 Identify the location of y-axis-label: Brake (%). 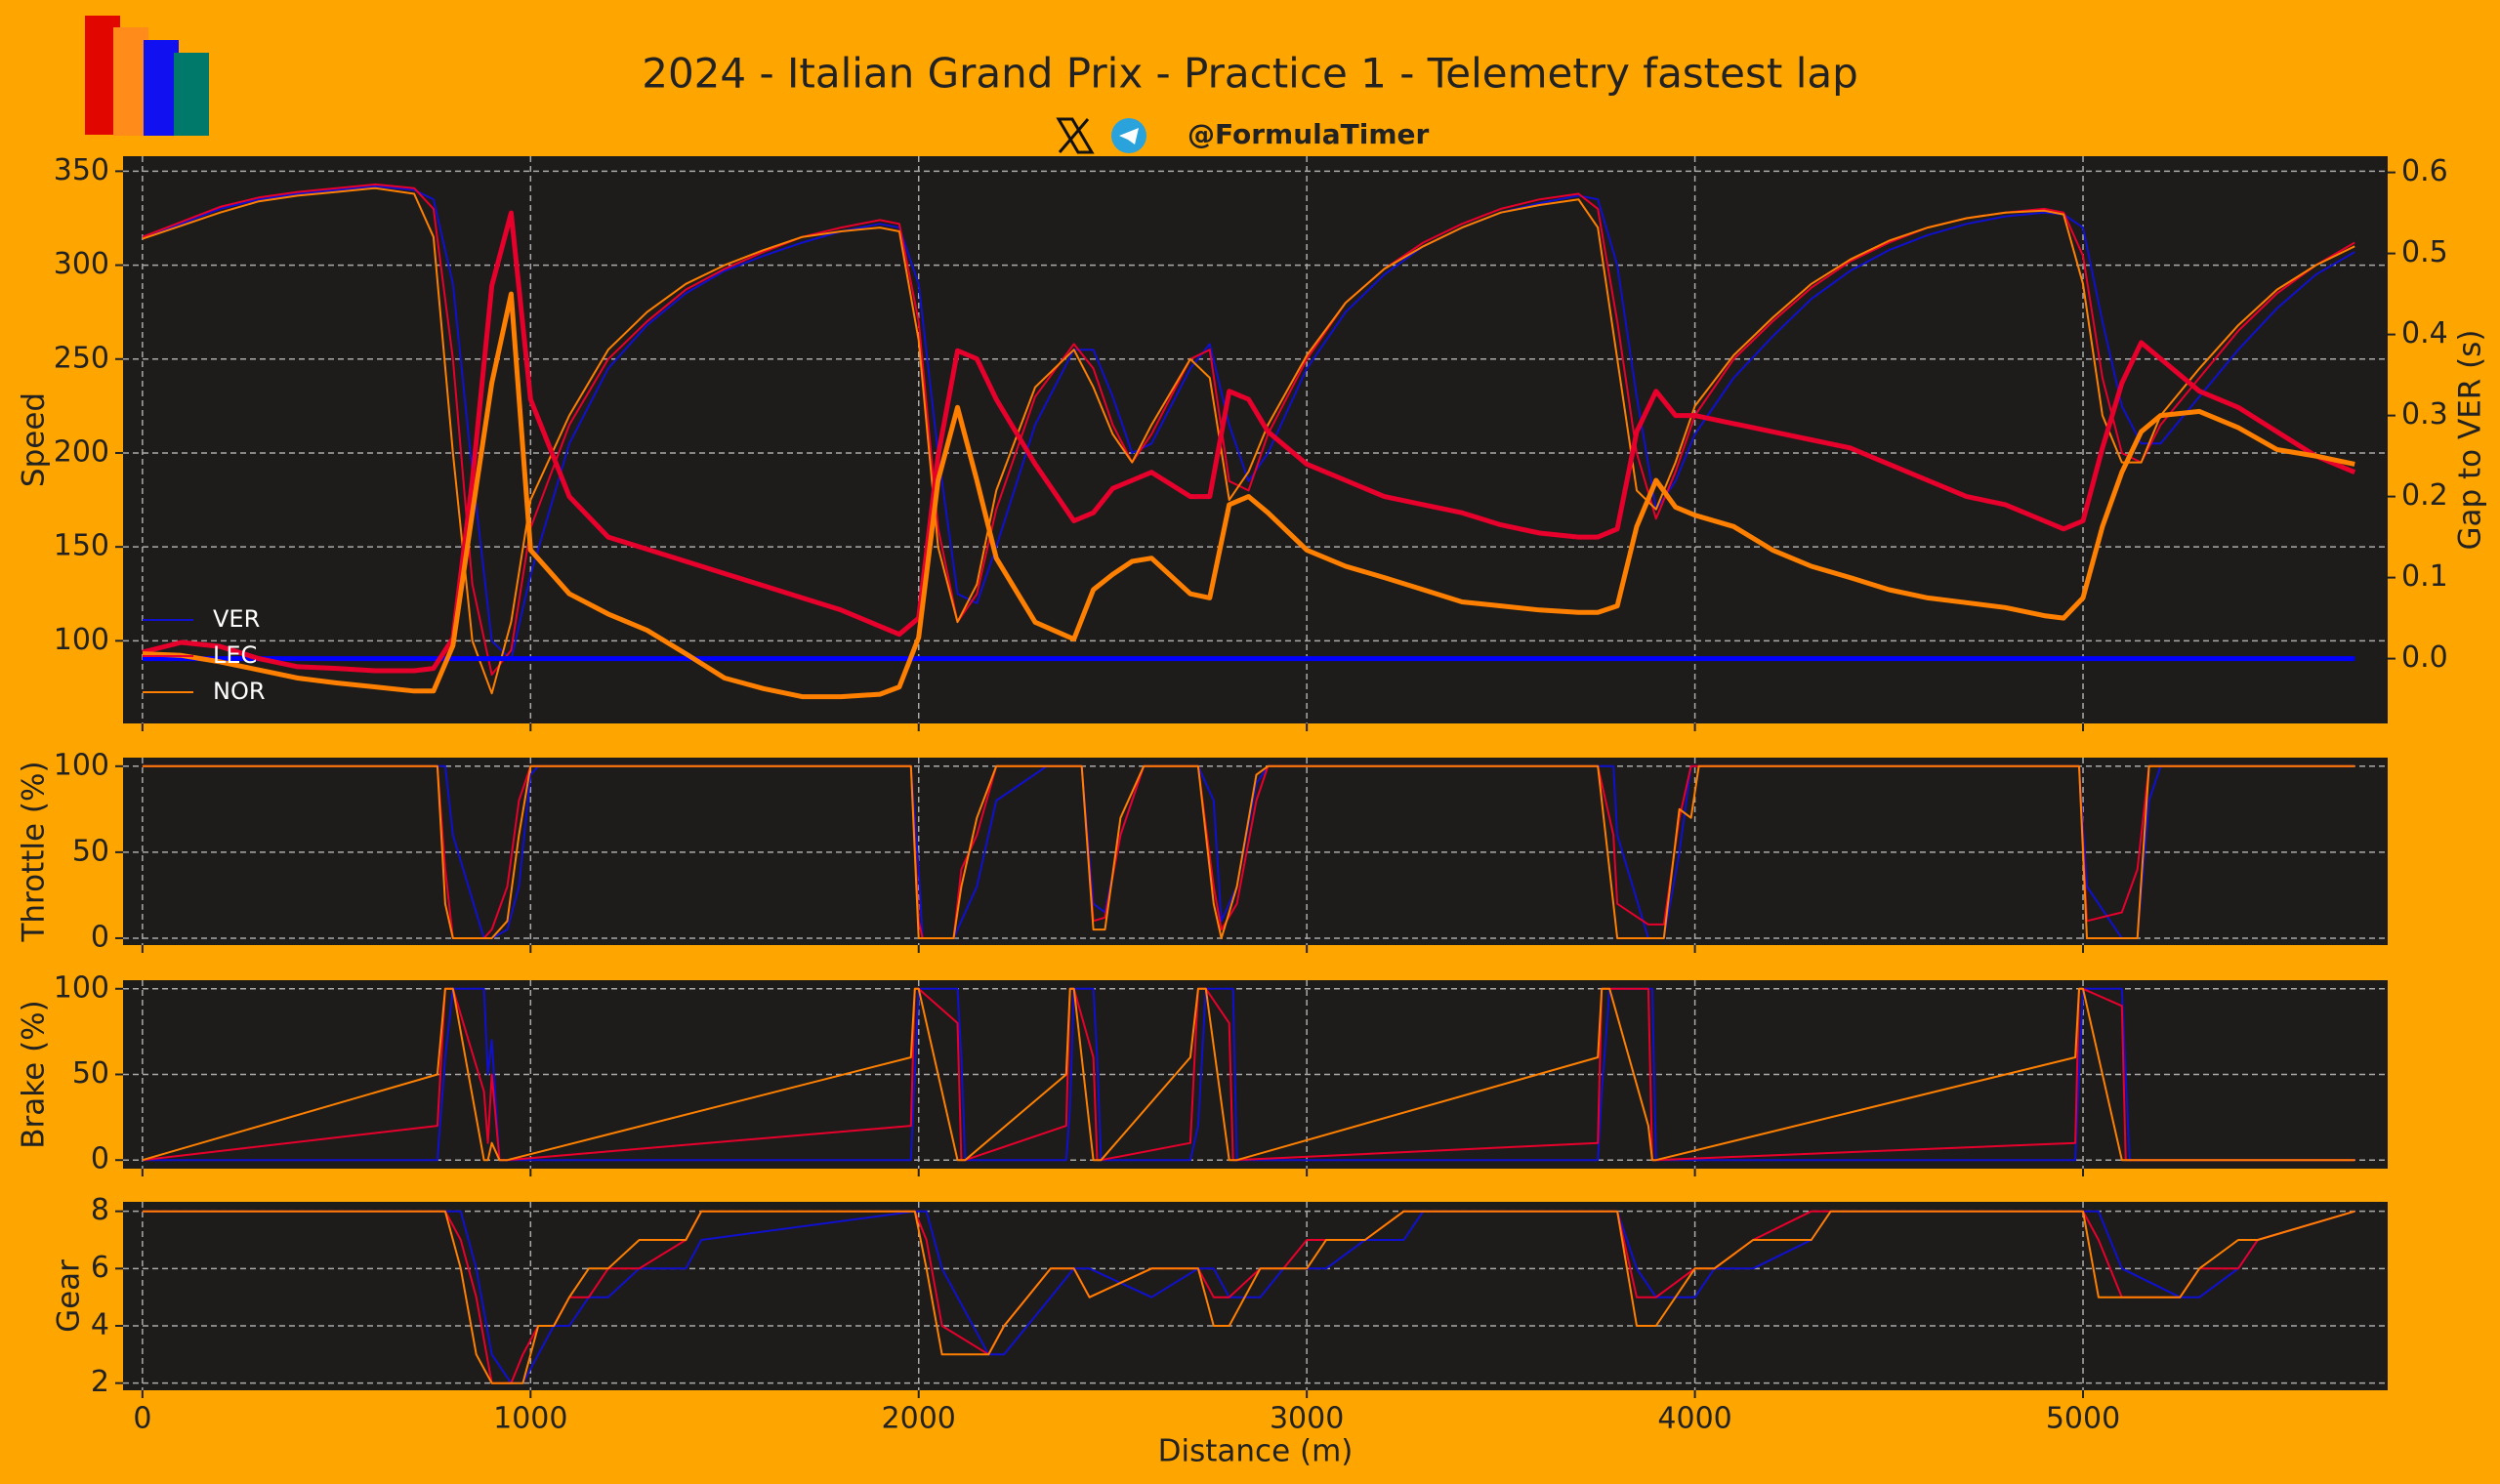
(34, 1074).